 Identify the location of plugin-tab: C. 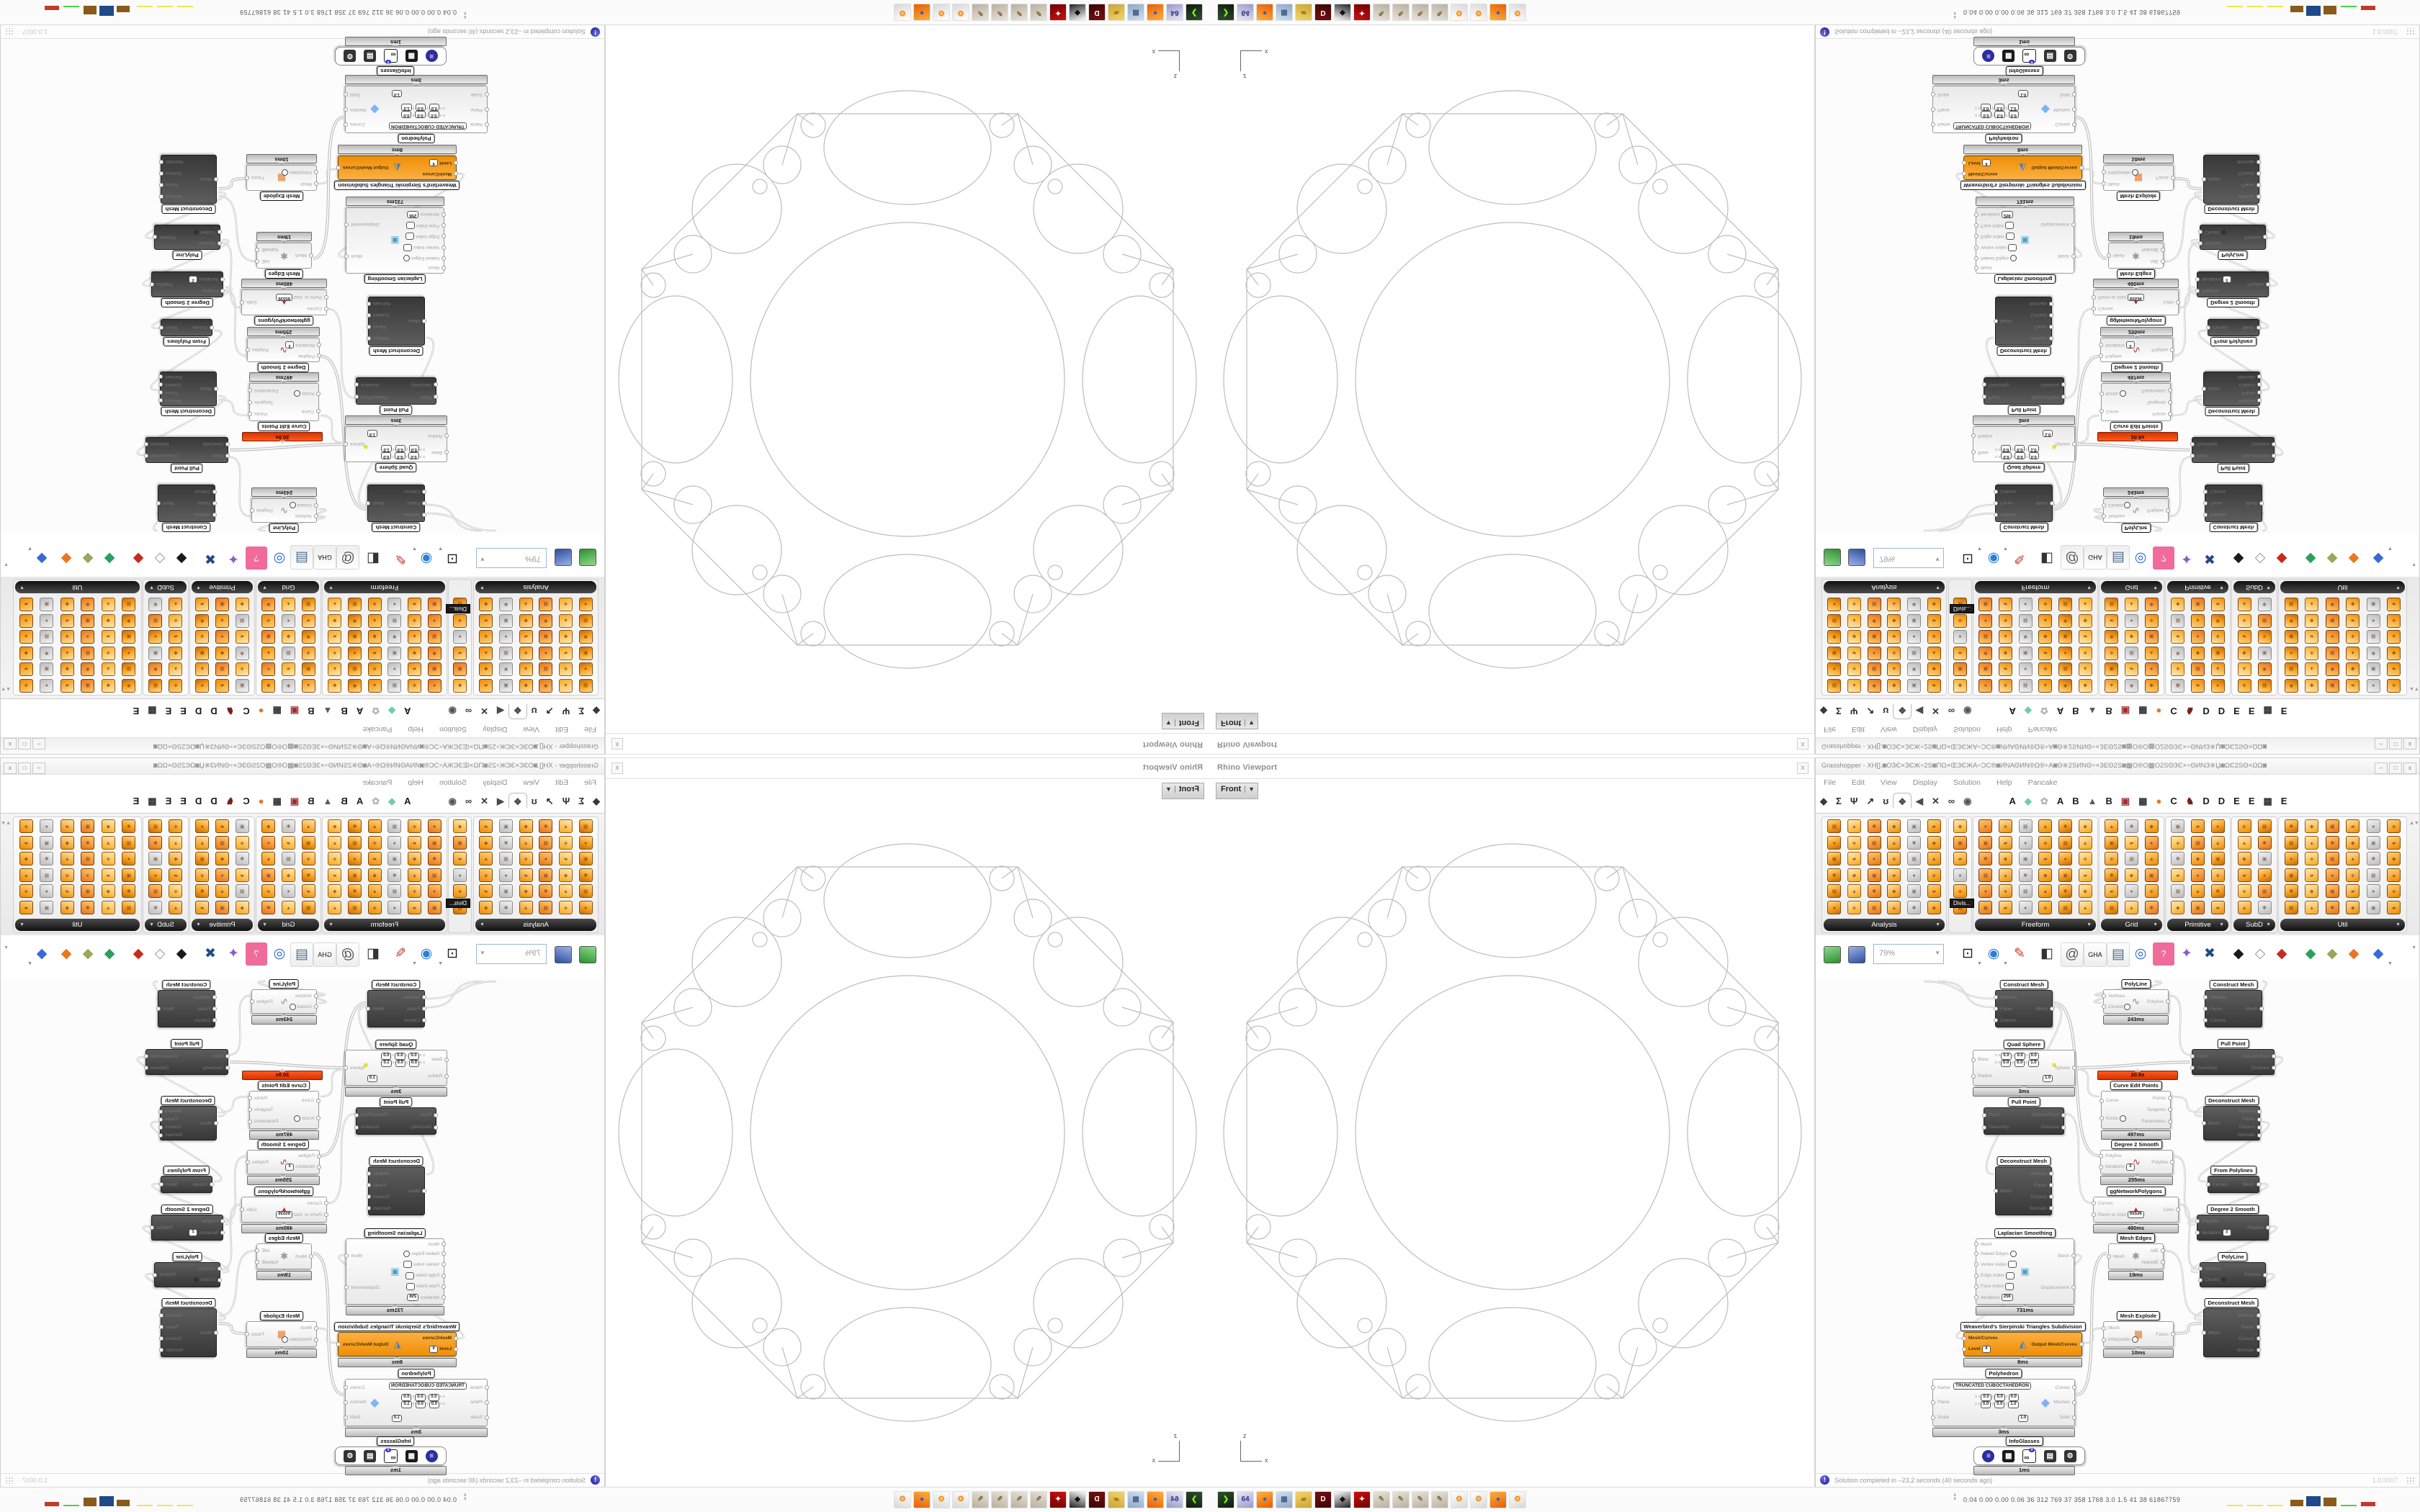
(246, 801).